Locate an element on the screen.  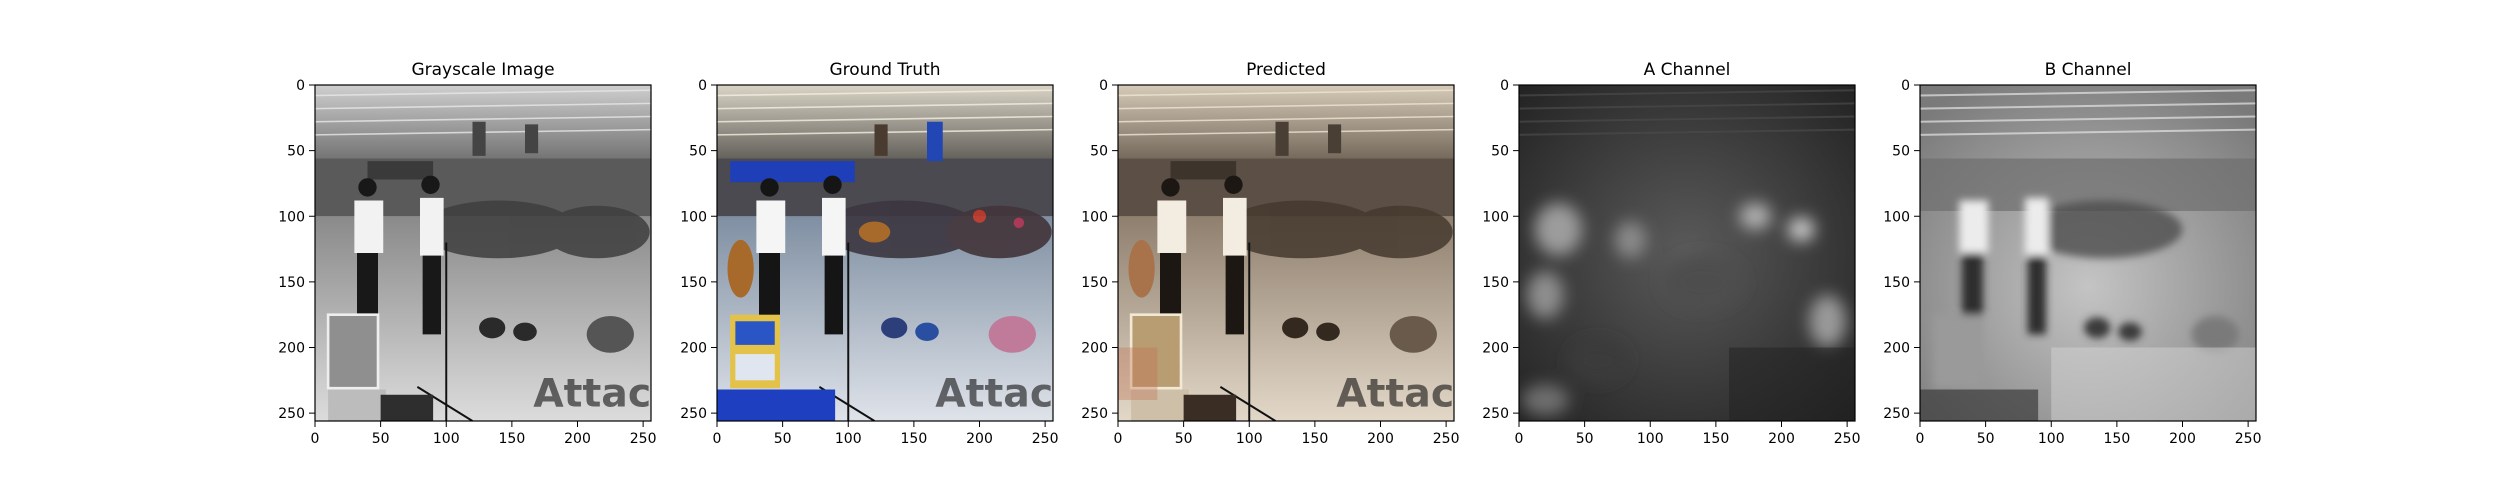
panel-title: B Channel is located at coordinates (2088, 70).